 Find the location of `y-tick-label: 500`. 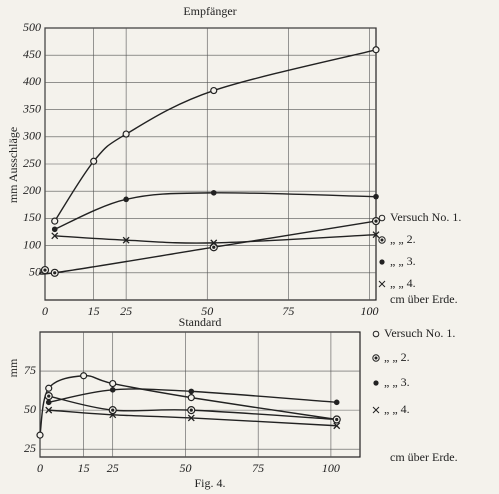

y-tick-label: 500 is located at coordinates (32, 27).